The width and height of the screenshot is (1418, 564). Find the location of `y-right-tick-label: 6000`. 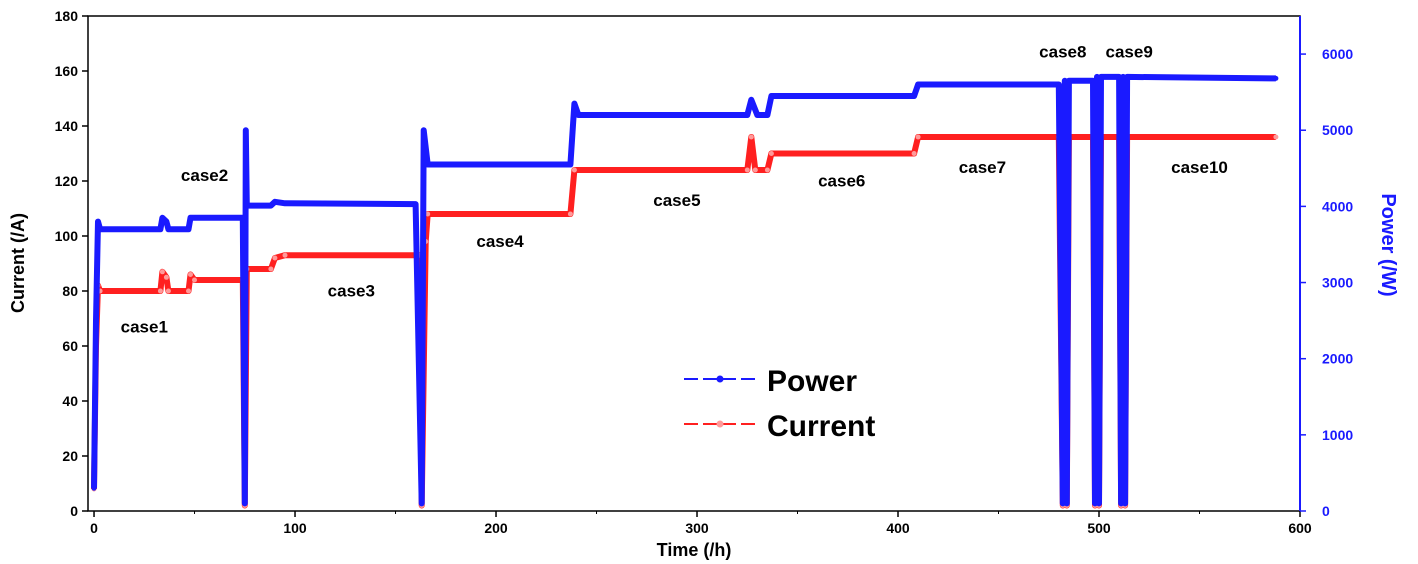

y-right-tick-label: 6000 is located at coordinates (1337, 54).